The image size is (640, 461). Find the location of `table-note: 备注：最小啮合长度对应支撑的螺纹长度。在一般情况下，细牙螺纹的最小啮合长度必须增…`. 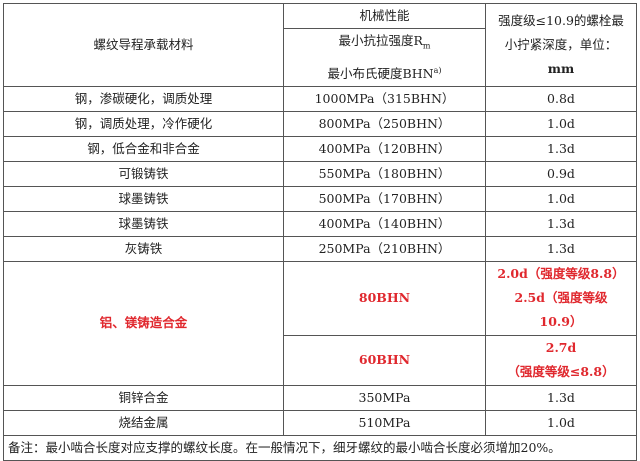

table-note: 备注：最小啮合长度对应支撑的螺纹长度。在一般情况下，细牙螺纹的最小啮合长度必须增… is located at coordinates (320, 447).